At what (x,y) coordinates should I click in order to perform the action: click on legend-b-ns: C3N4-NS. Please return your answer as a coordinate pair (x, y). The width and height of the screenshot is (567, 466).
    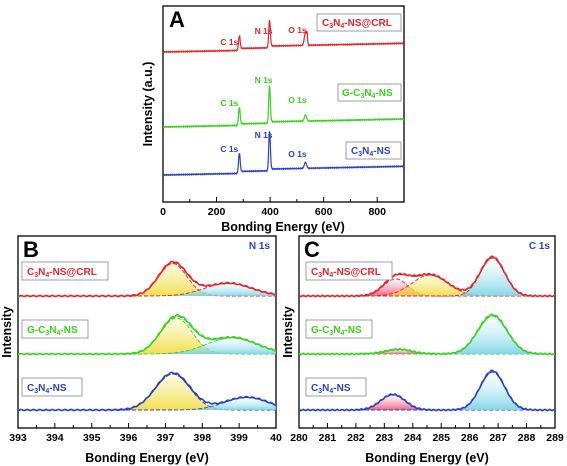
    Looking at the image, I should click on (52, 387).